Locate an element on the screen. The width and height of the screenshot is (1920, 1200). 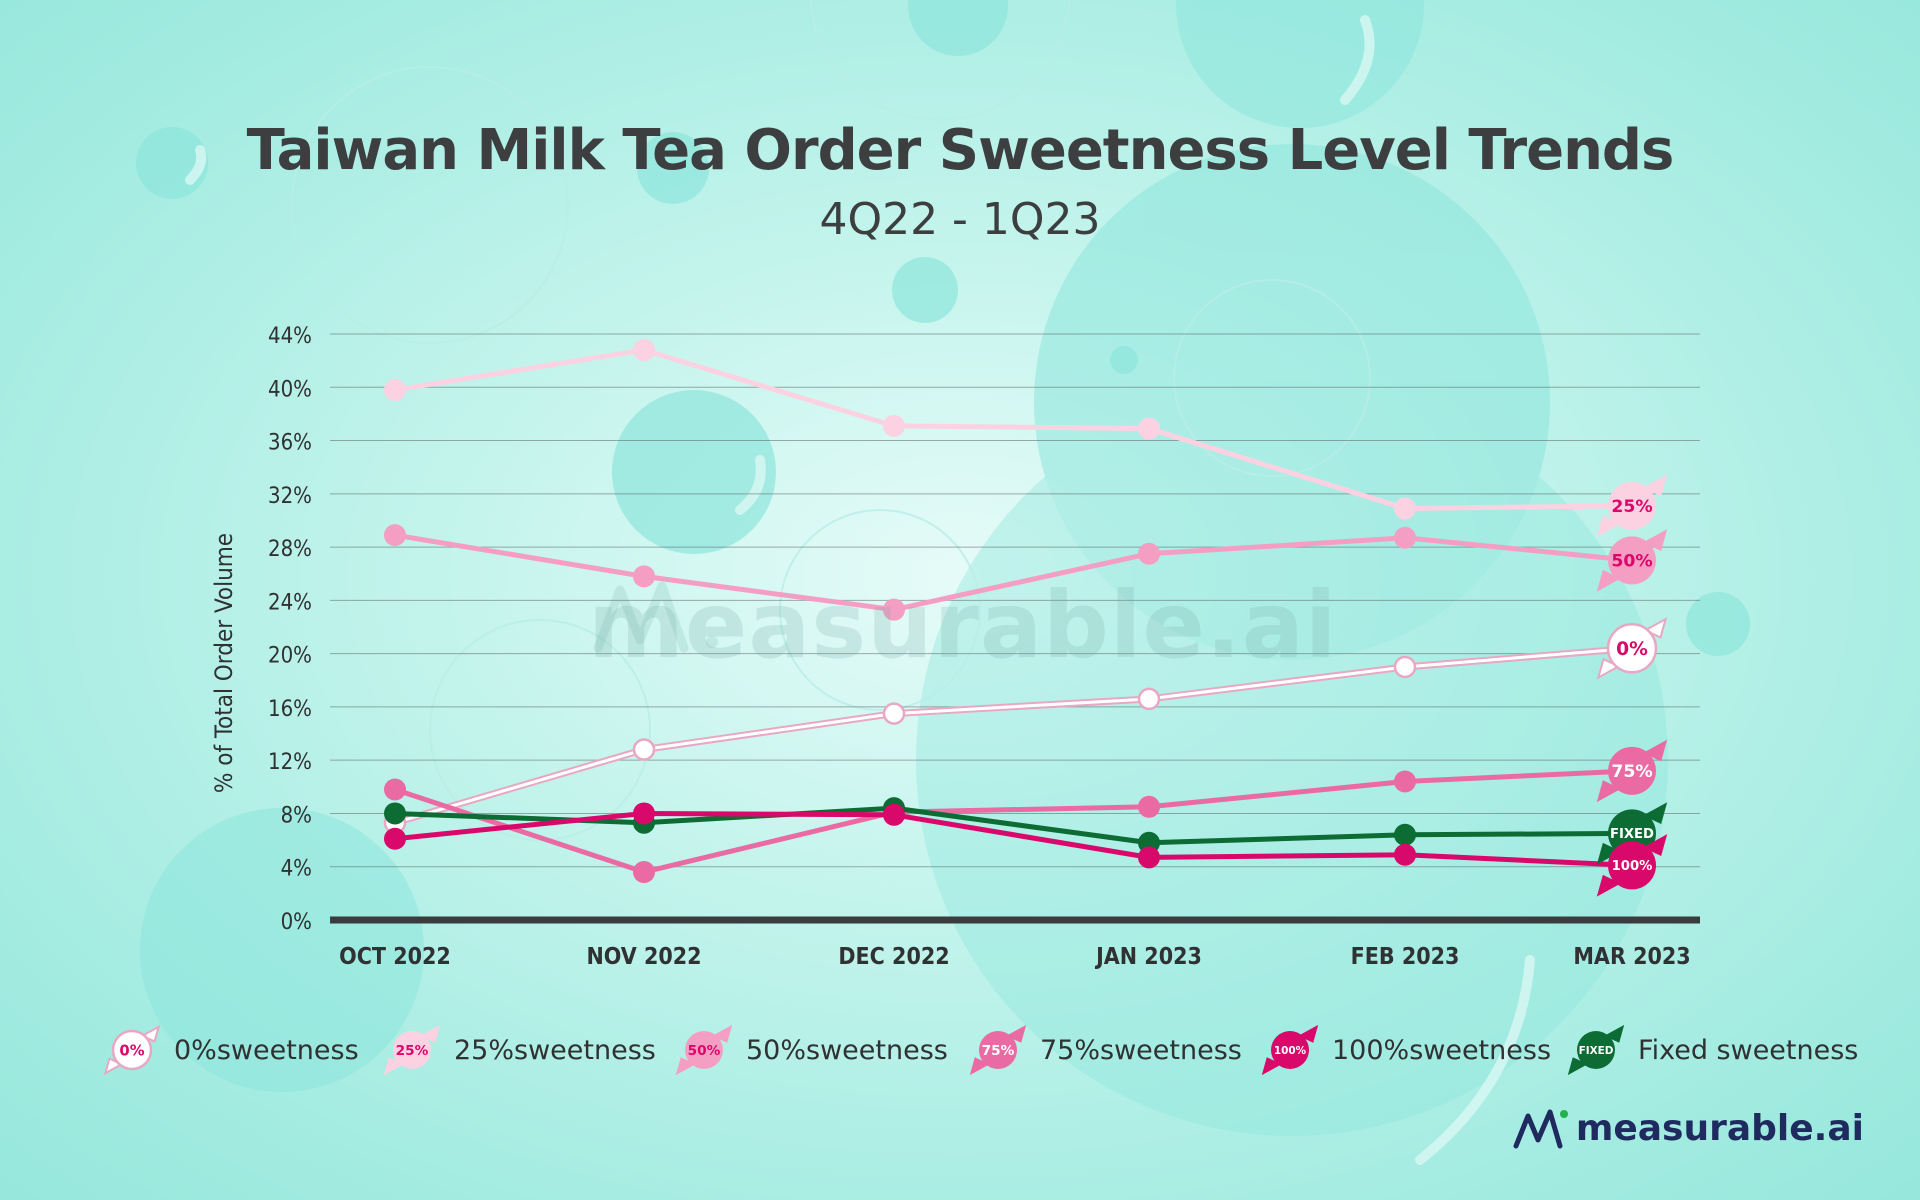
series-100pct is located at coordinates (1008, 835).